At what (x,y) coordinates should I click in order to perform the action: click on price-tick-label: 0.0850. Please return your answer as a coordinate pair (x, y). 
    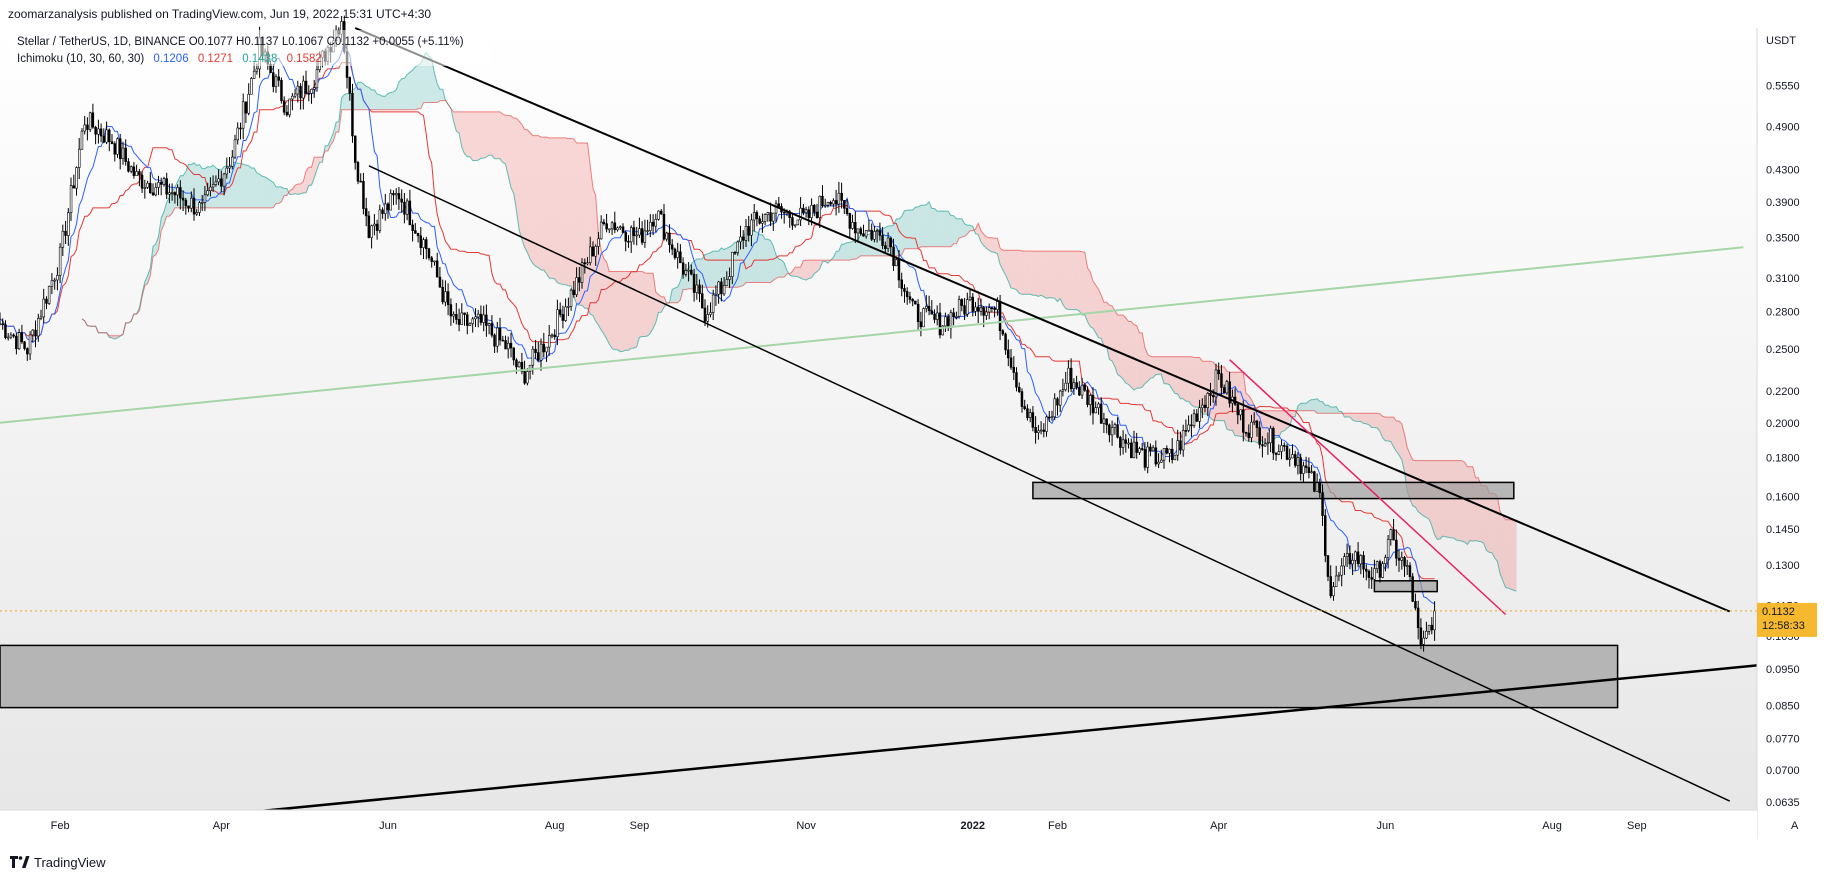
    Looking at the image, I should click on (1783, 707).